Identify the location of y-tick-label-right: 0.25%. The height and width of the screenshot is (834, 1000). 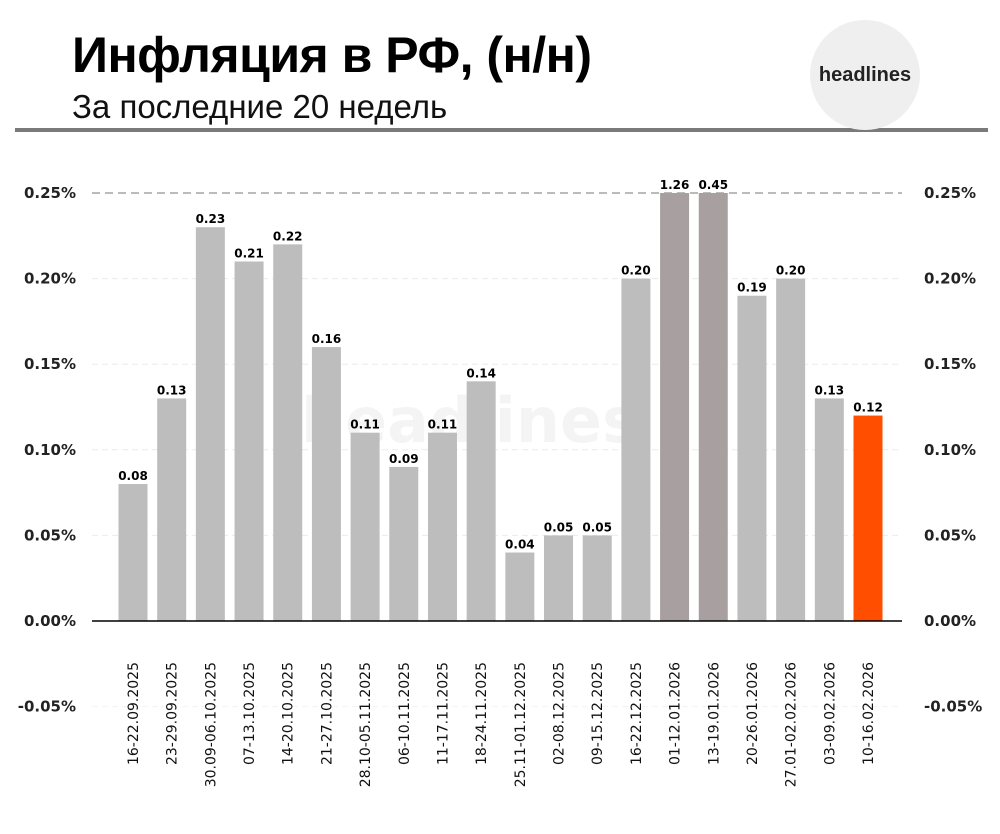
(950, 193).